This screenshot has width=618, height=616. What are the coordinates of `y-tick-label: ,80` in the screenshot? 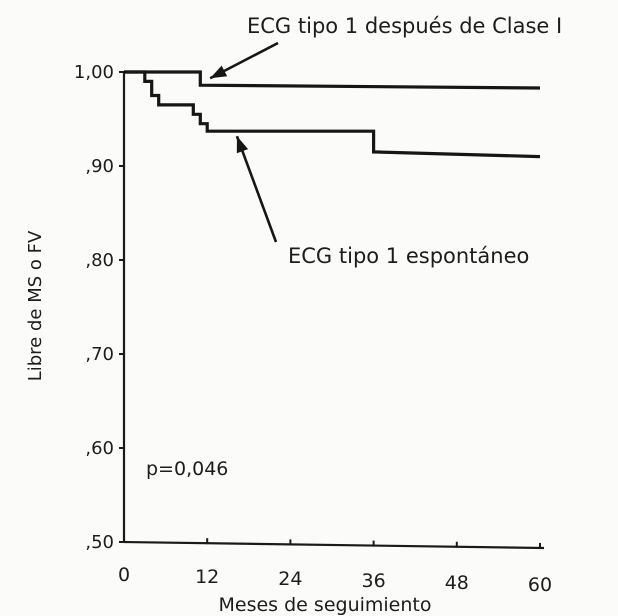 It's located at (99, 260).